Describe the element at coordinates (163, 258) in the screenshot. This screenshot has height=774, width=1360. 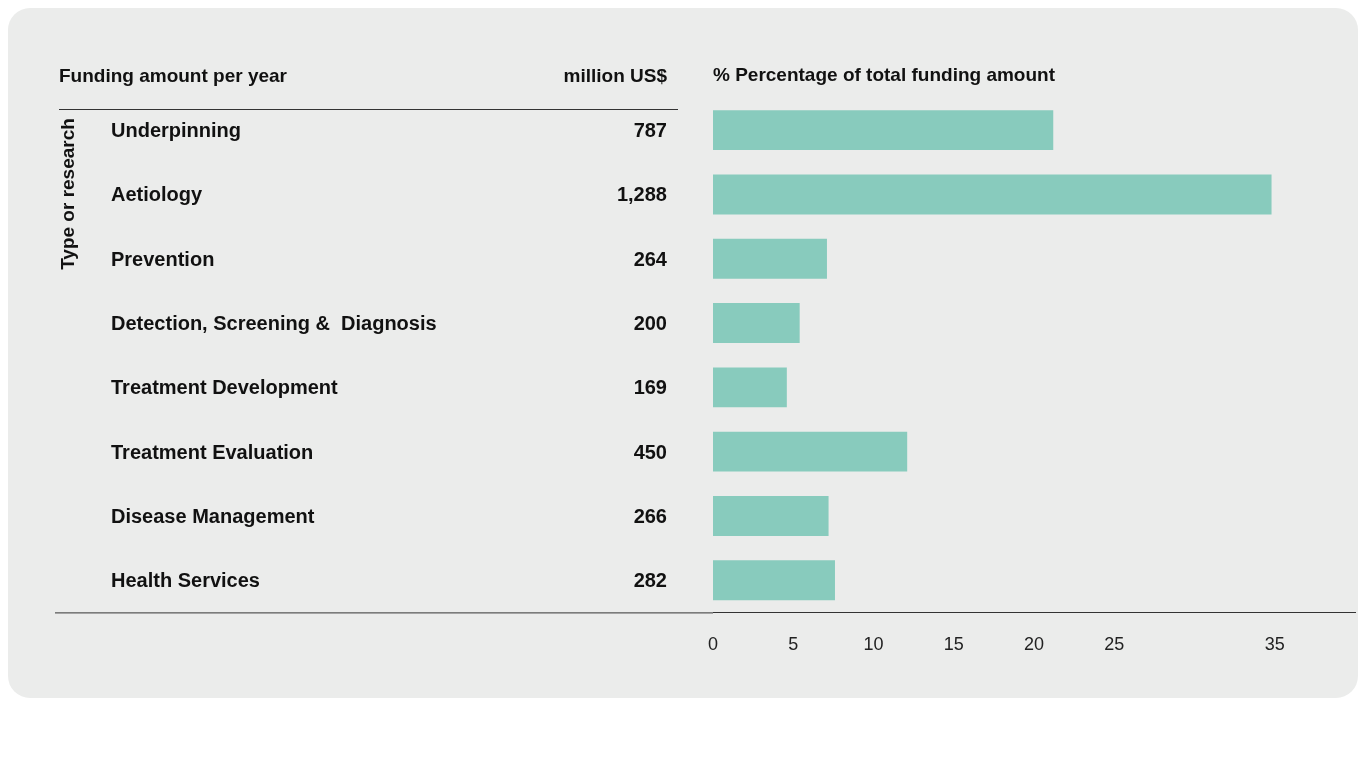
I see `category-label: Prevention` at that location.